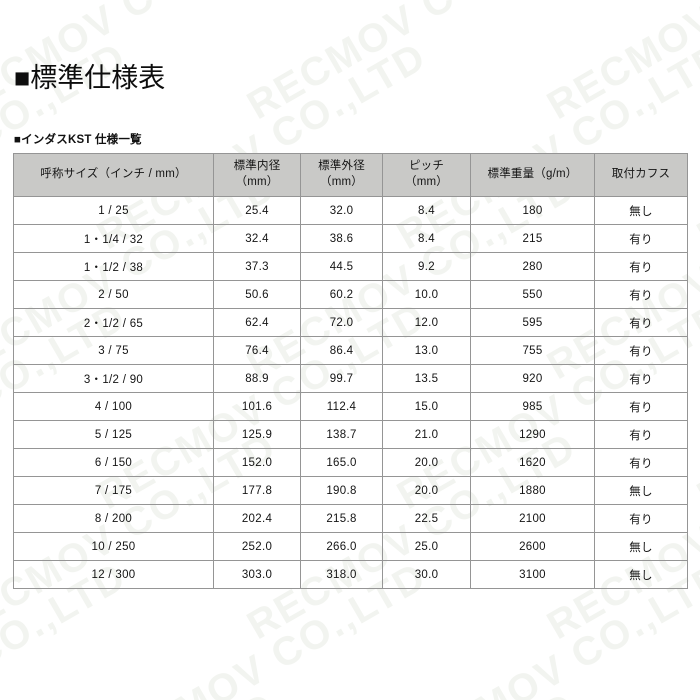  Describe the element at coordinates (257, 350) in the screenshot. I see `cell-inner-diameter: 76.4` at that location.